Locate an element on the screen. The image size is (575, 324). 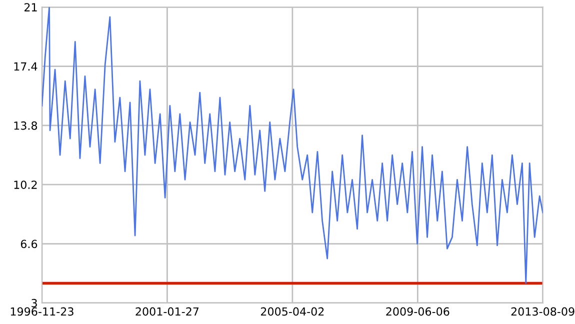
x-tick-label: 2001-01-27 is located at coordinates (167, 311).